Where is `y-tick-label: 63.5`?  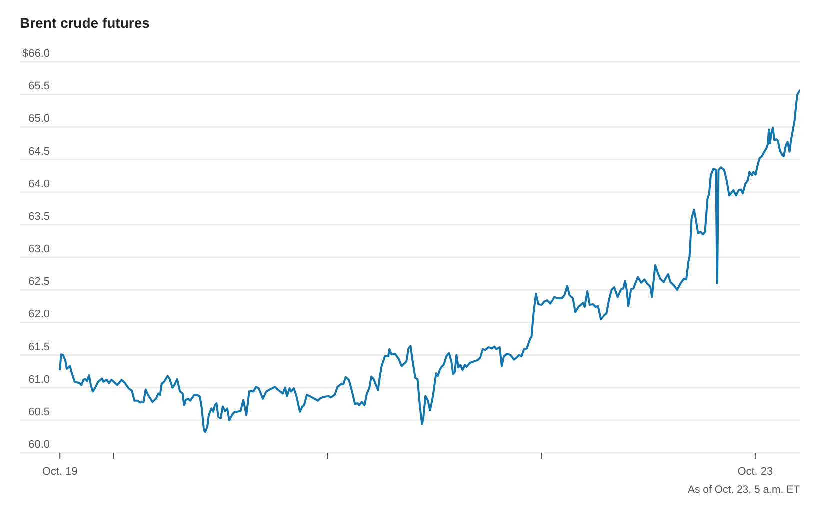
y-tick-label: 63.5 is located at coordinates (39, 216).